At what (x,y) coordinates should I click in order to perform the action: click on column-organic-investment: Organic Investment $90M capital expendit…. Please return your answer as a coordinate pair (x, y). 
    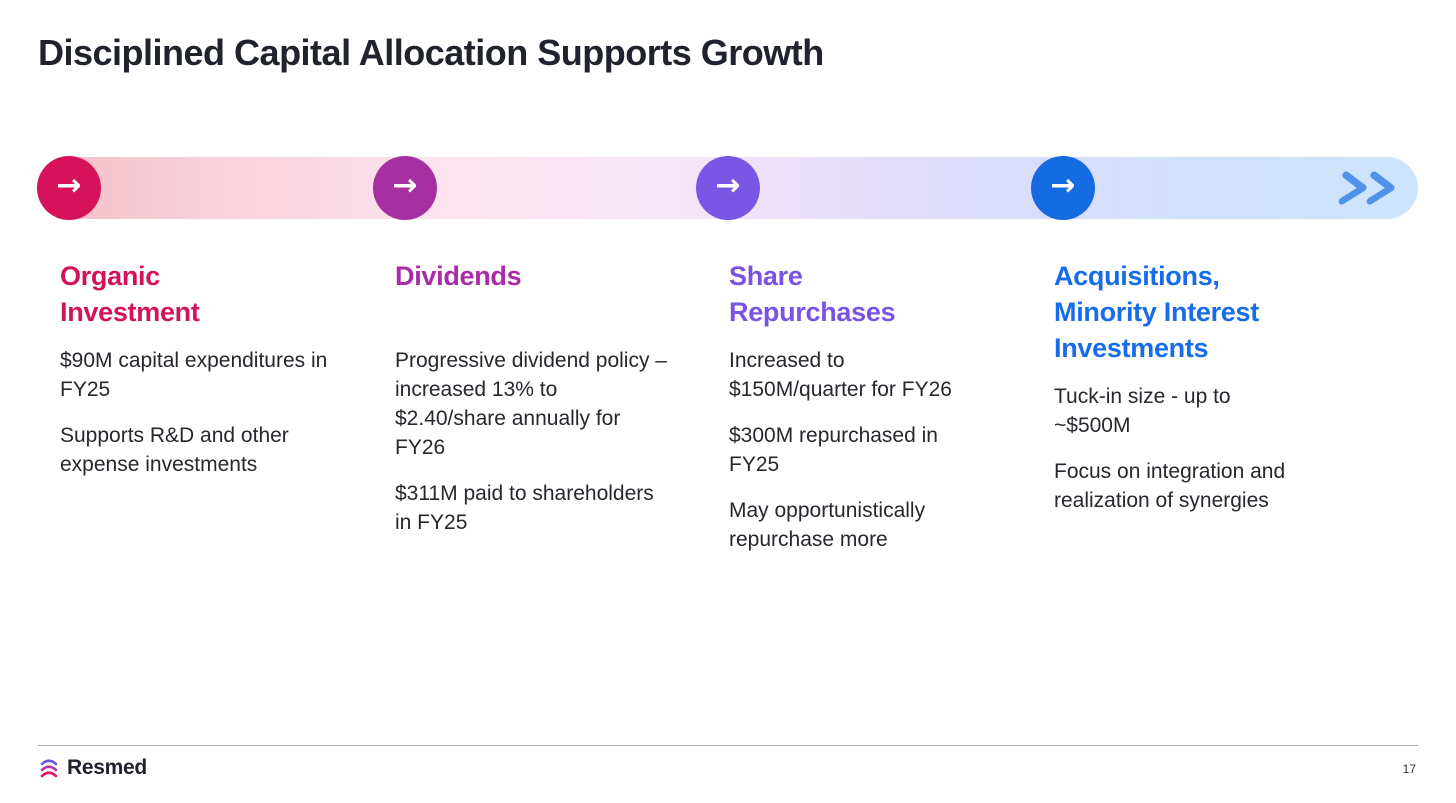
    Looking at the image, I should click on (201, 377).